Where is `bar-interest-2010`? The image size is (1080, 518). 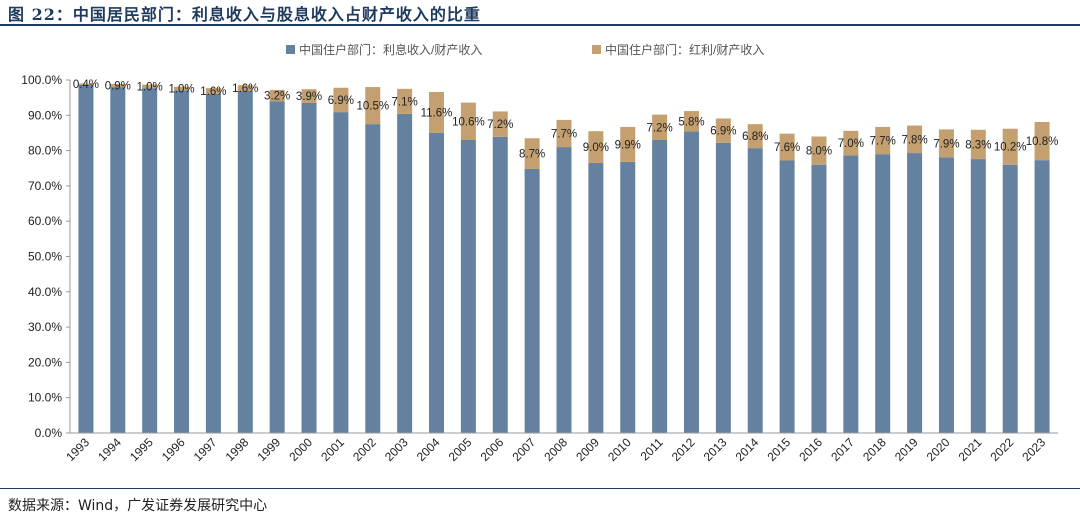
bar-interest-2010 is located at coordinates (628, 297).